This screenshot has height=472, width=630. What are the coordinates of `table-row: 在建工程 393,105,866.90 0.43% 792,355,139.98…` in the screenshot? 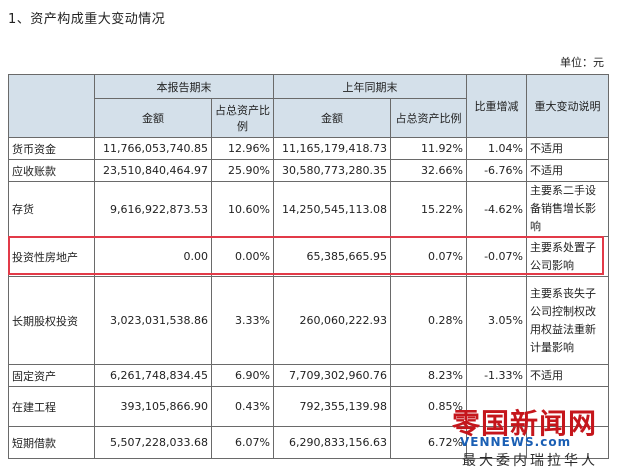 It's located at (308, 406).